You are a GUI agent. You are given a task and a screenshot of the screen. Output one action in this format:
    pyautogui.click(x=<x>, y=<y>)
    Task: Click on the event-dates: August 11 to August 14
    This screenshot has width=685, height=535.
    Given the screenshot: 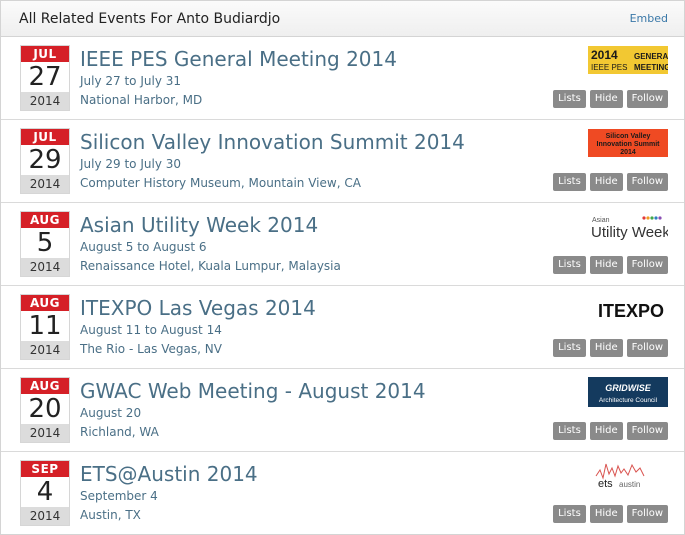 What is the action you would take?
    pyautogui.click(x=151, y=330)
    